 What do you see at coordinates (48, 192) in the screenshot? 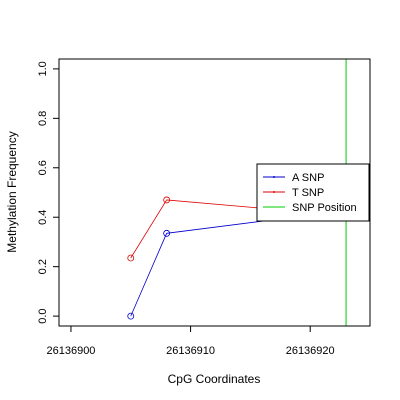
I see `y-axis: 0.0 0.2 0.4 0.6 0.8 1.0` at bounding box center [48, 192].